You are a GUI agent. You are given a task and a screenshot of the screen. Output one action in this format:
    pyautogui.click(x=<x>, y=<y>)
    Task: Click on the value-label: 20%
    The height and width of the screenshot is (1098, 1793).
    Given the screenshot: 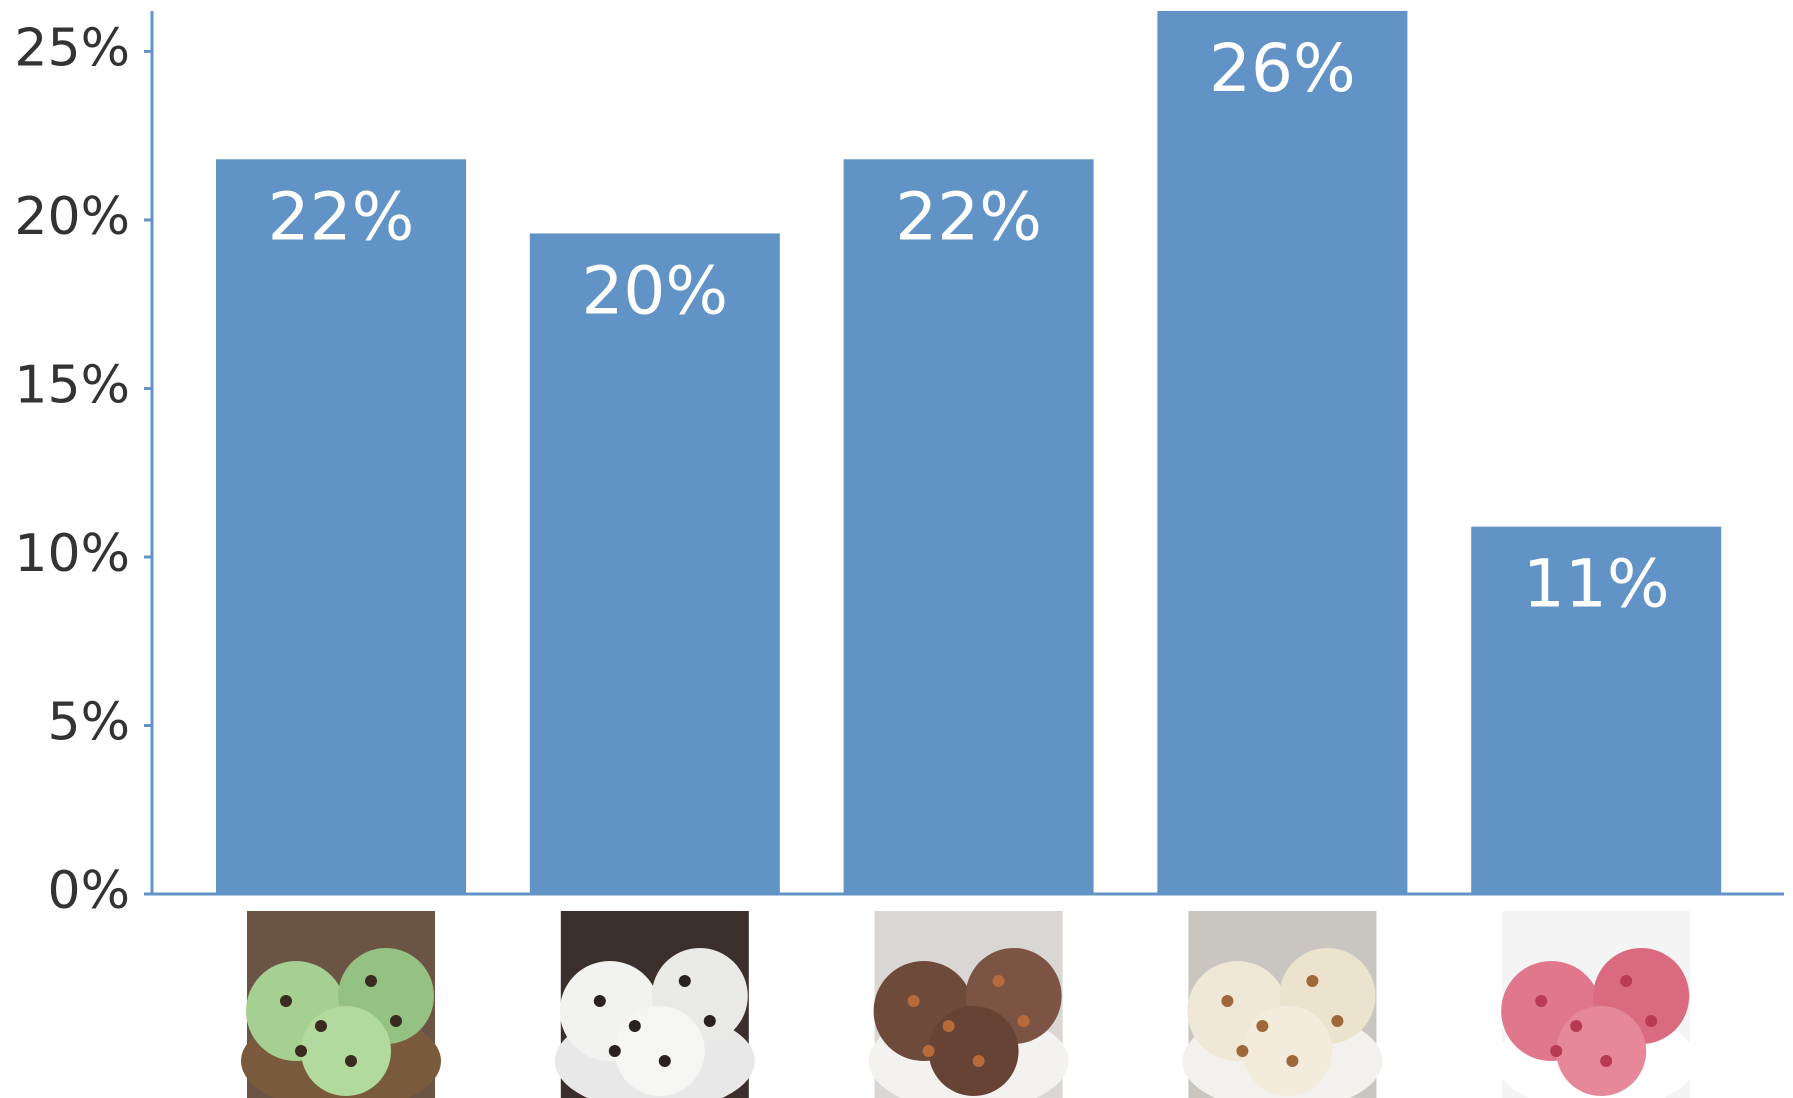 What is the action you would take?
    pyautogui.click(x=654, y=290)
    